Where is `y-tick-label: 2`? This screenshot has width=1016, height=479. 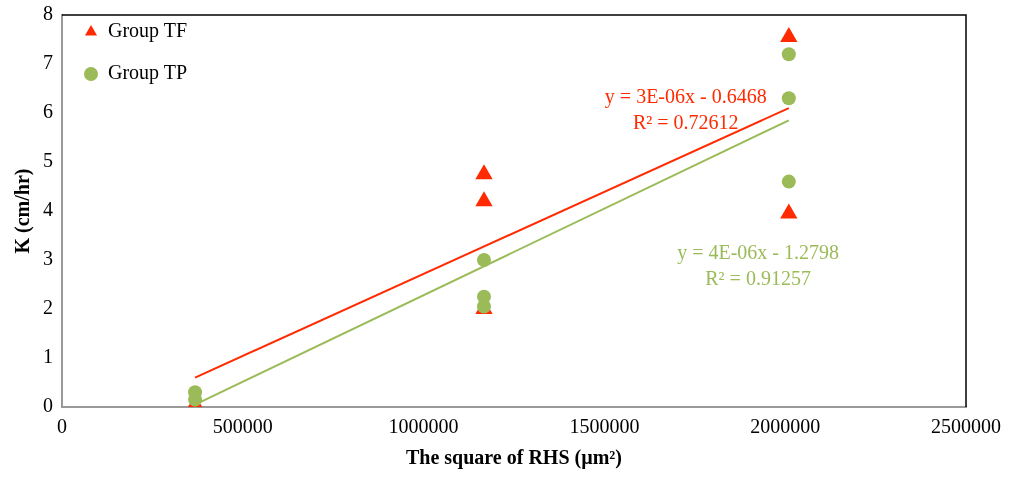
y-tick-label: 2 is located at coordinates (48, 307).